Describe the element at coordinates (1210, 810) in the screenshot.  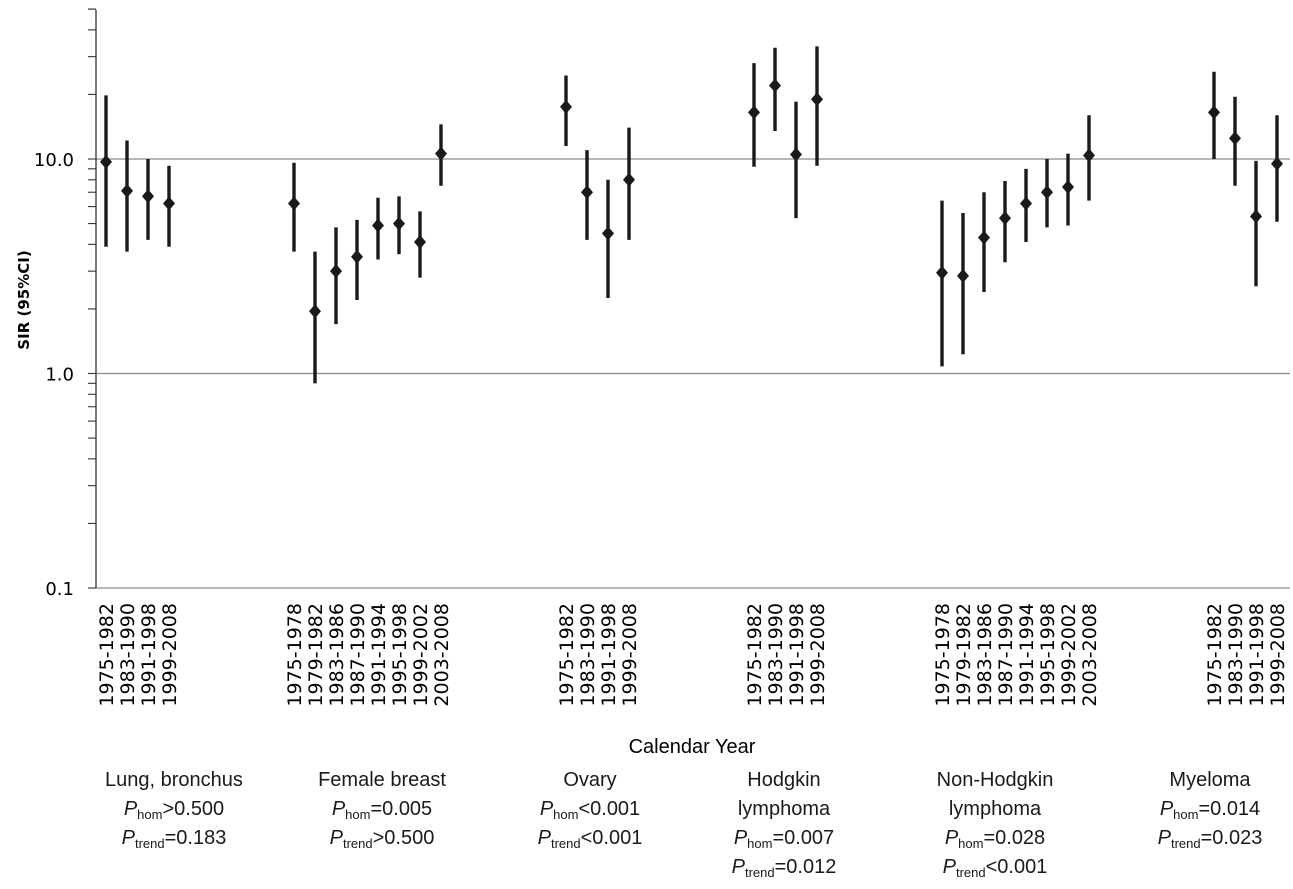
I see `p-hom-value: Phom=0.014` at that location.